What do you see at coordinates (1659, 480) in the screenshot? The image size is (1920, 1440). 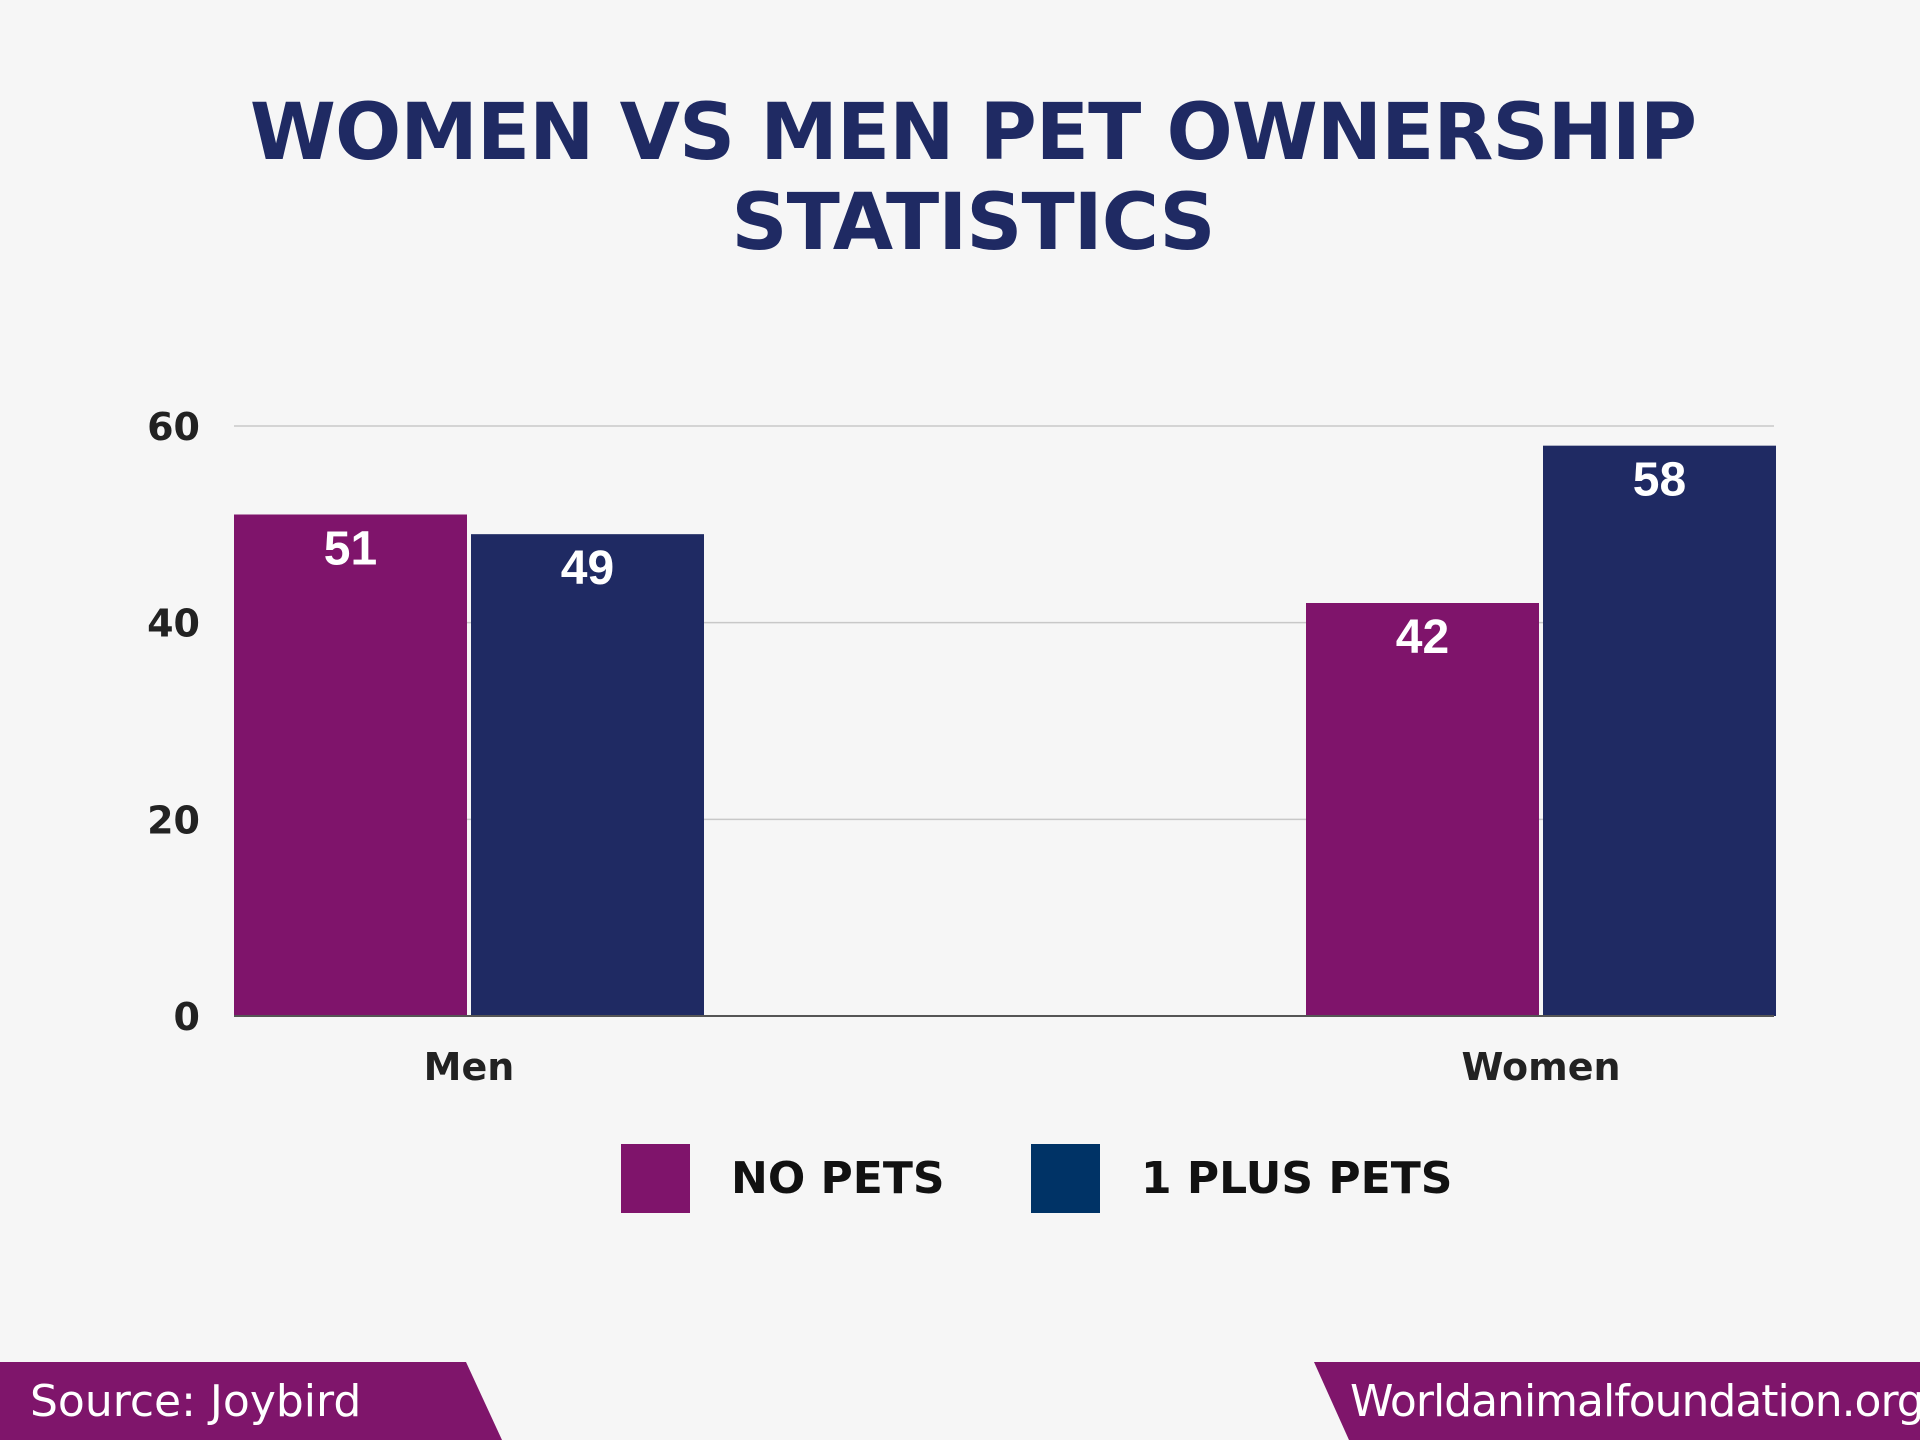 I see `data-label: 58` at bounding box center [1659, 480].